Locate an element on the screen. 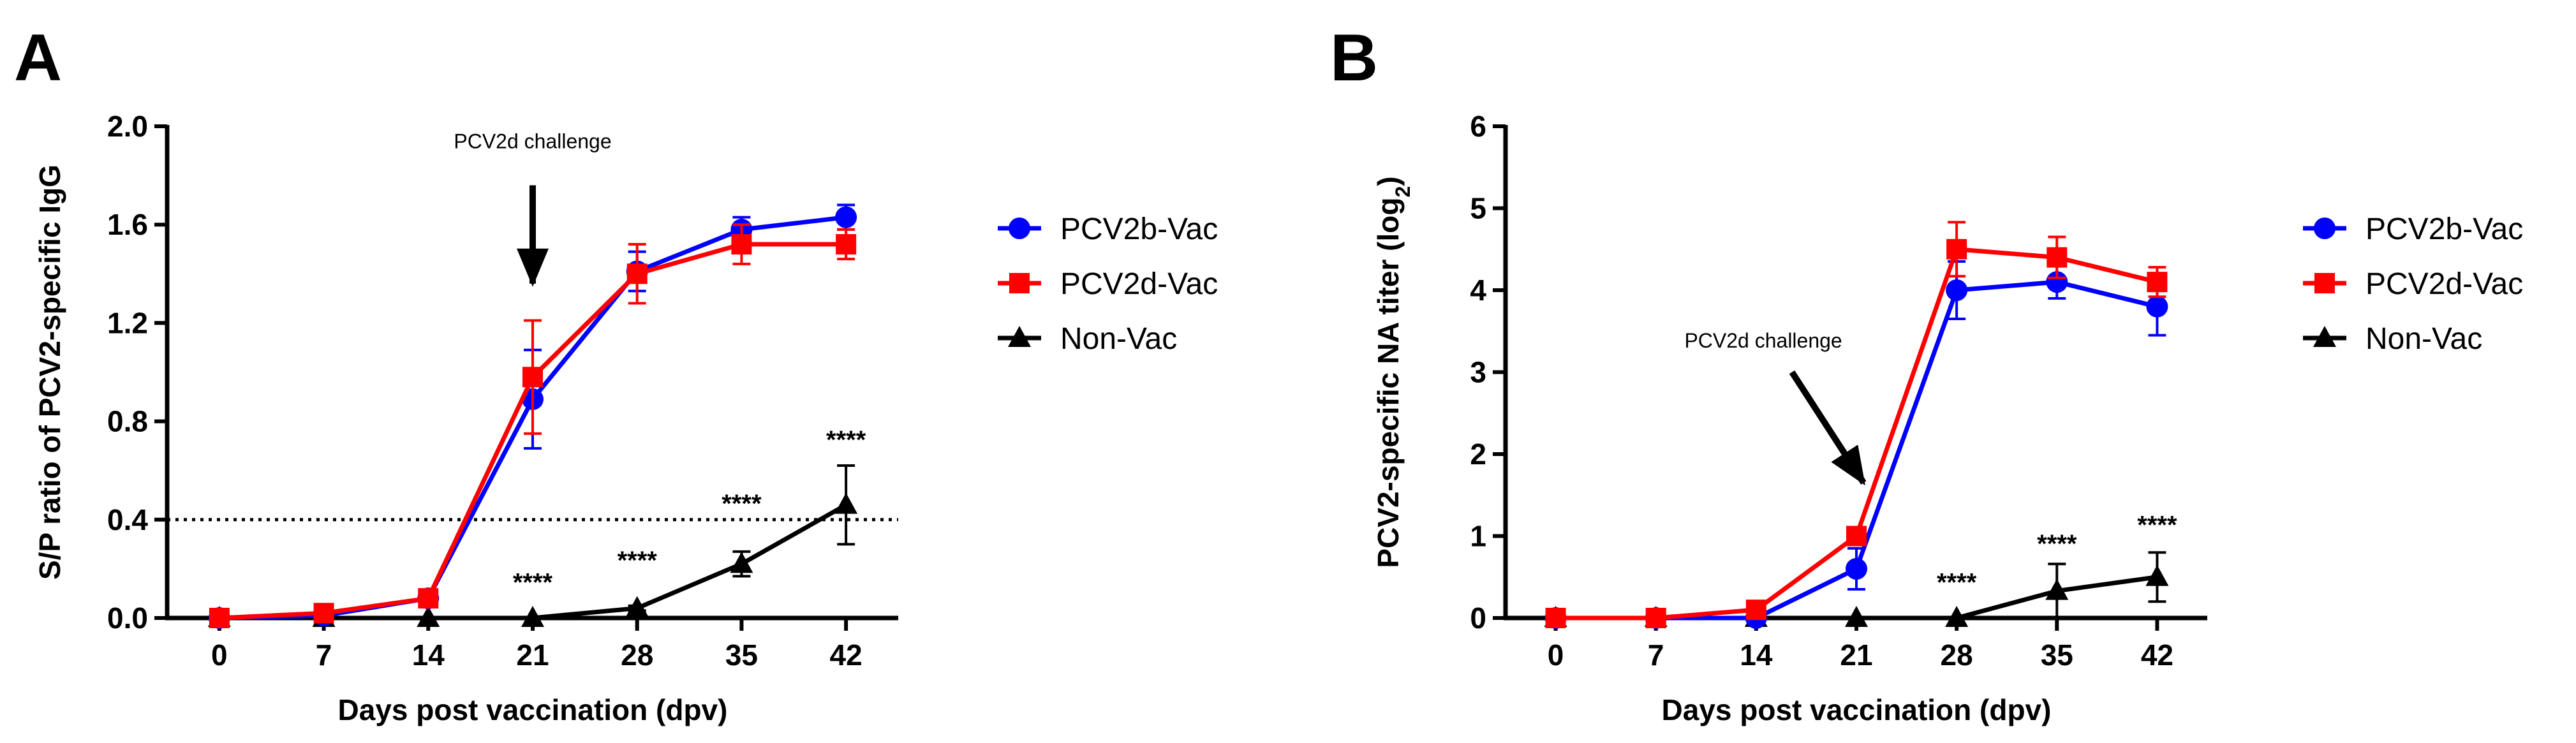 This screenshot has width=2576, height=743. series-line is located at coordinates (533, 562).